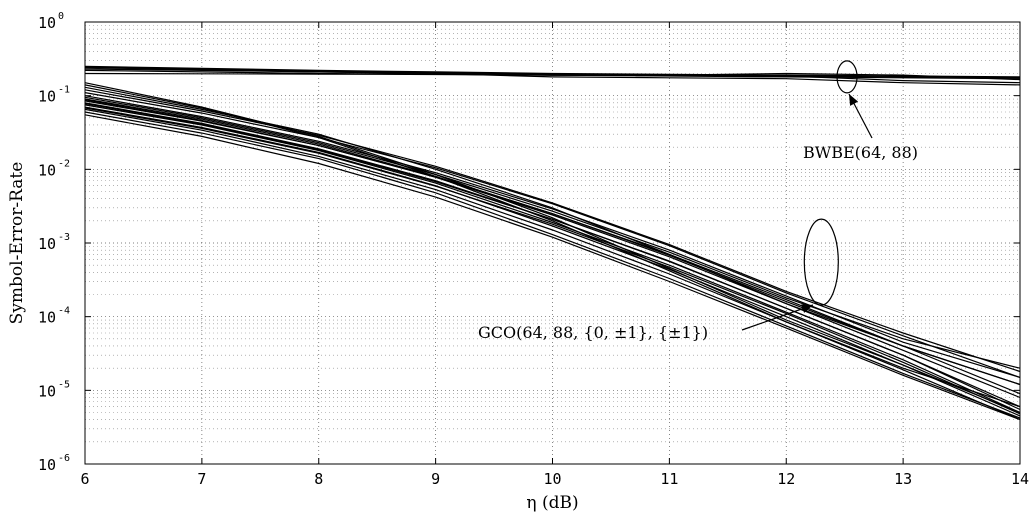 The height and width of the screenshot is (516, 1034). I want to click on y-tick-exponent: -3, so click(64, 237).